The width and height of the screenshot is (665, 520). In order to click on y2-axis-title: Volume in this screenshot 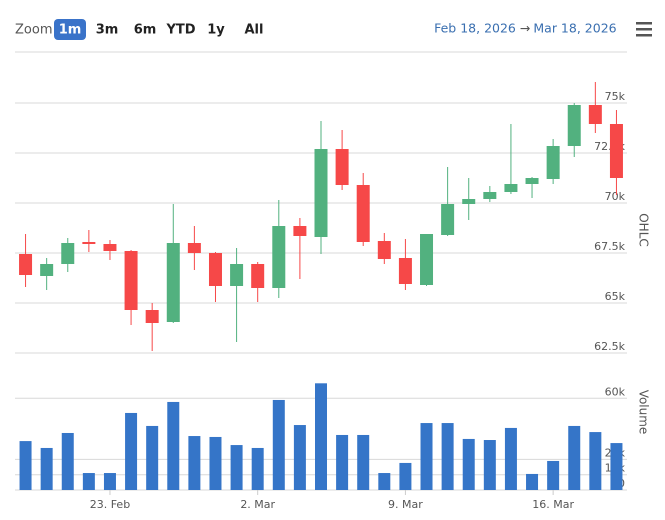, I will do `click(644, 412)`.